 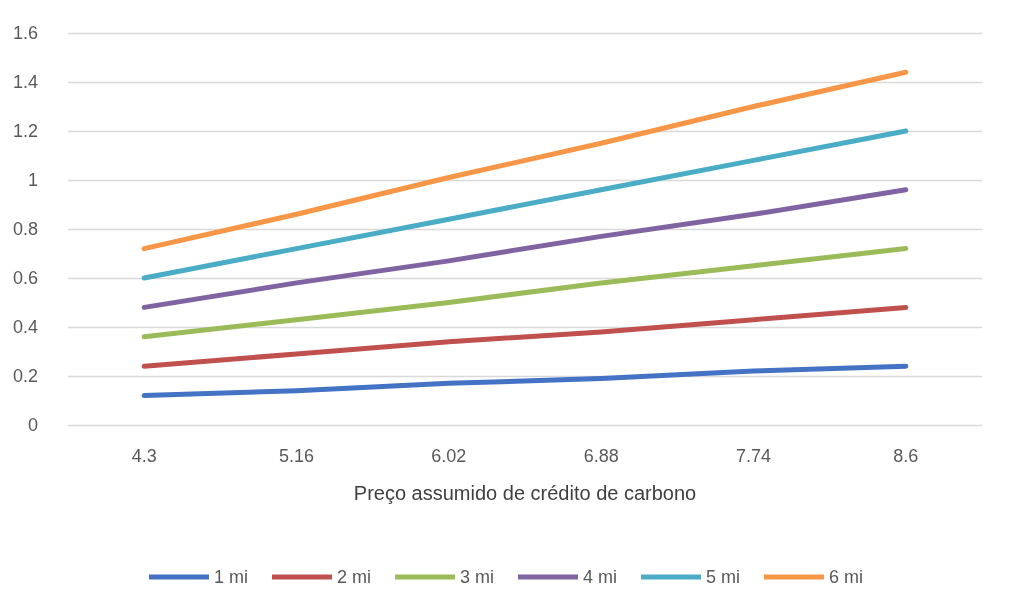 What do you see at coordinates (32, 425) in the screenshot?
I see `y-tick-label: 0` at bounding box center [32, 425].